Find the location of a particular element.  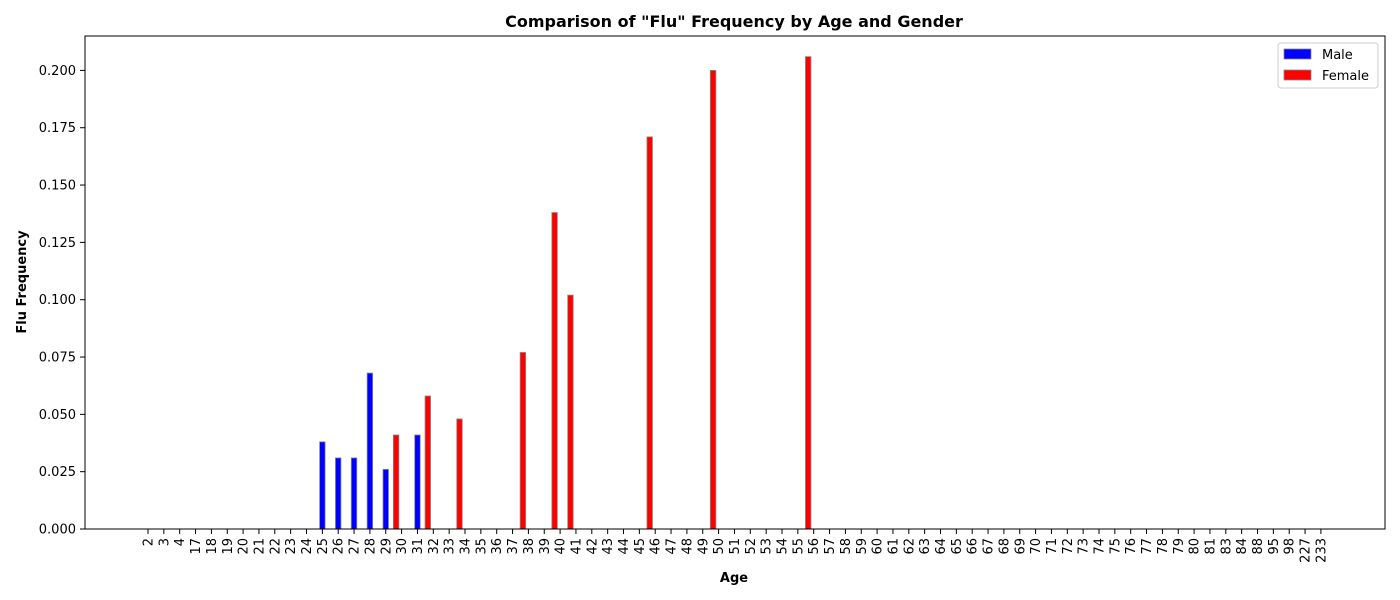

x-tick-label: 19 is located at coordinates (228, 546).